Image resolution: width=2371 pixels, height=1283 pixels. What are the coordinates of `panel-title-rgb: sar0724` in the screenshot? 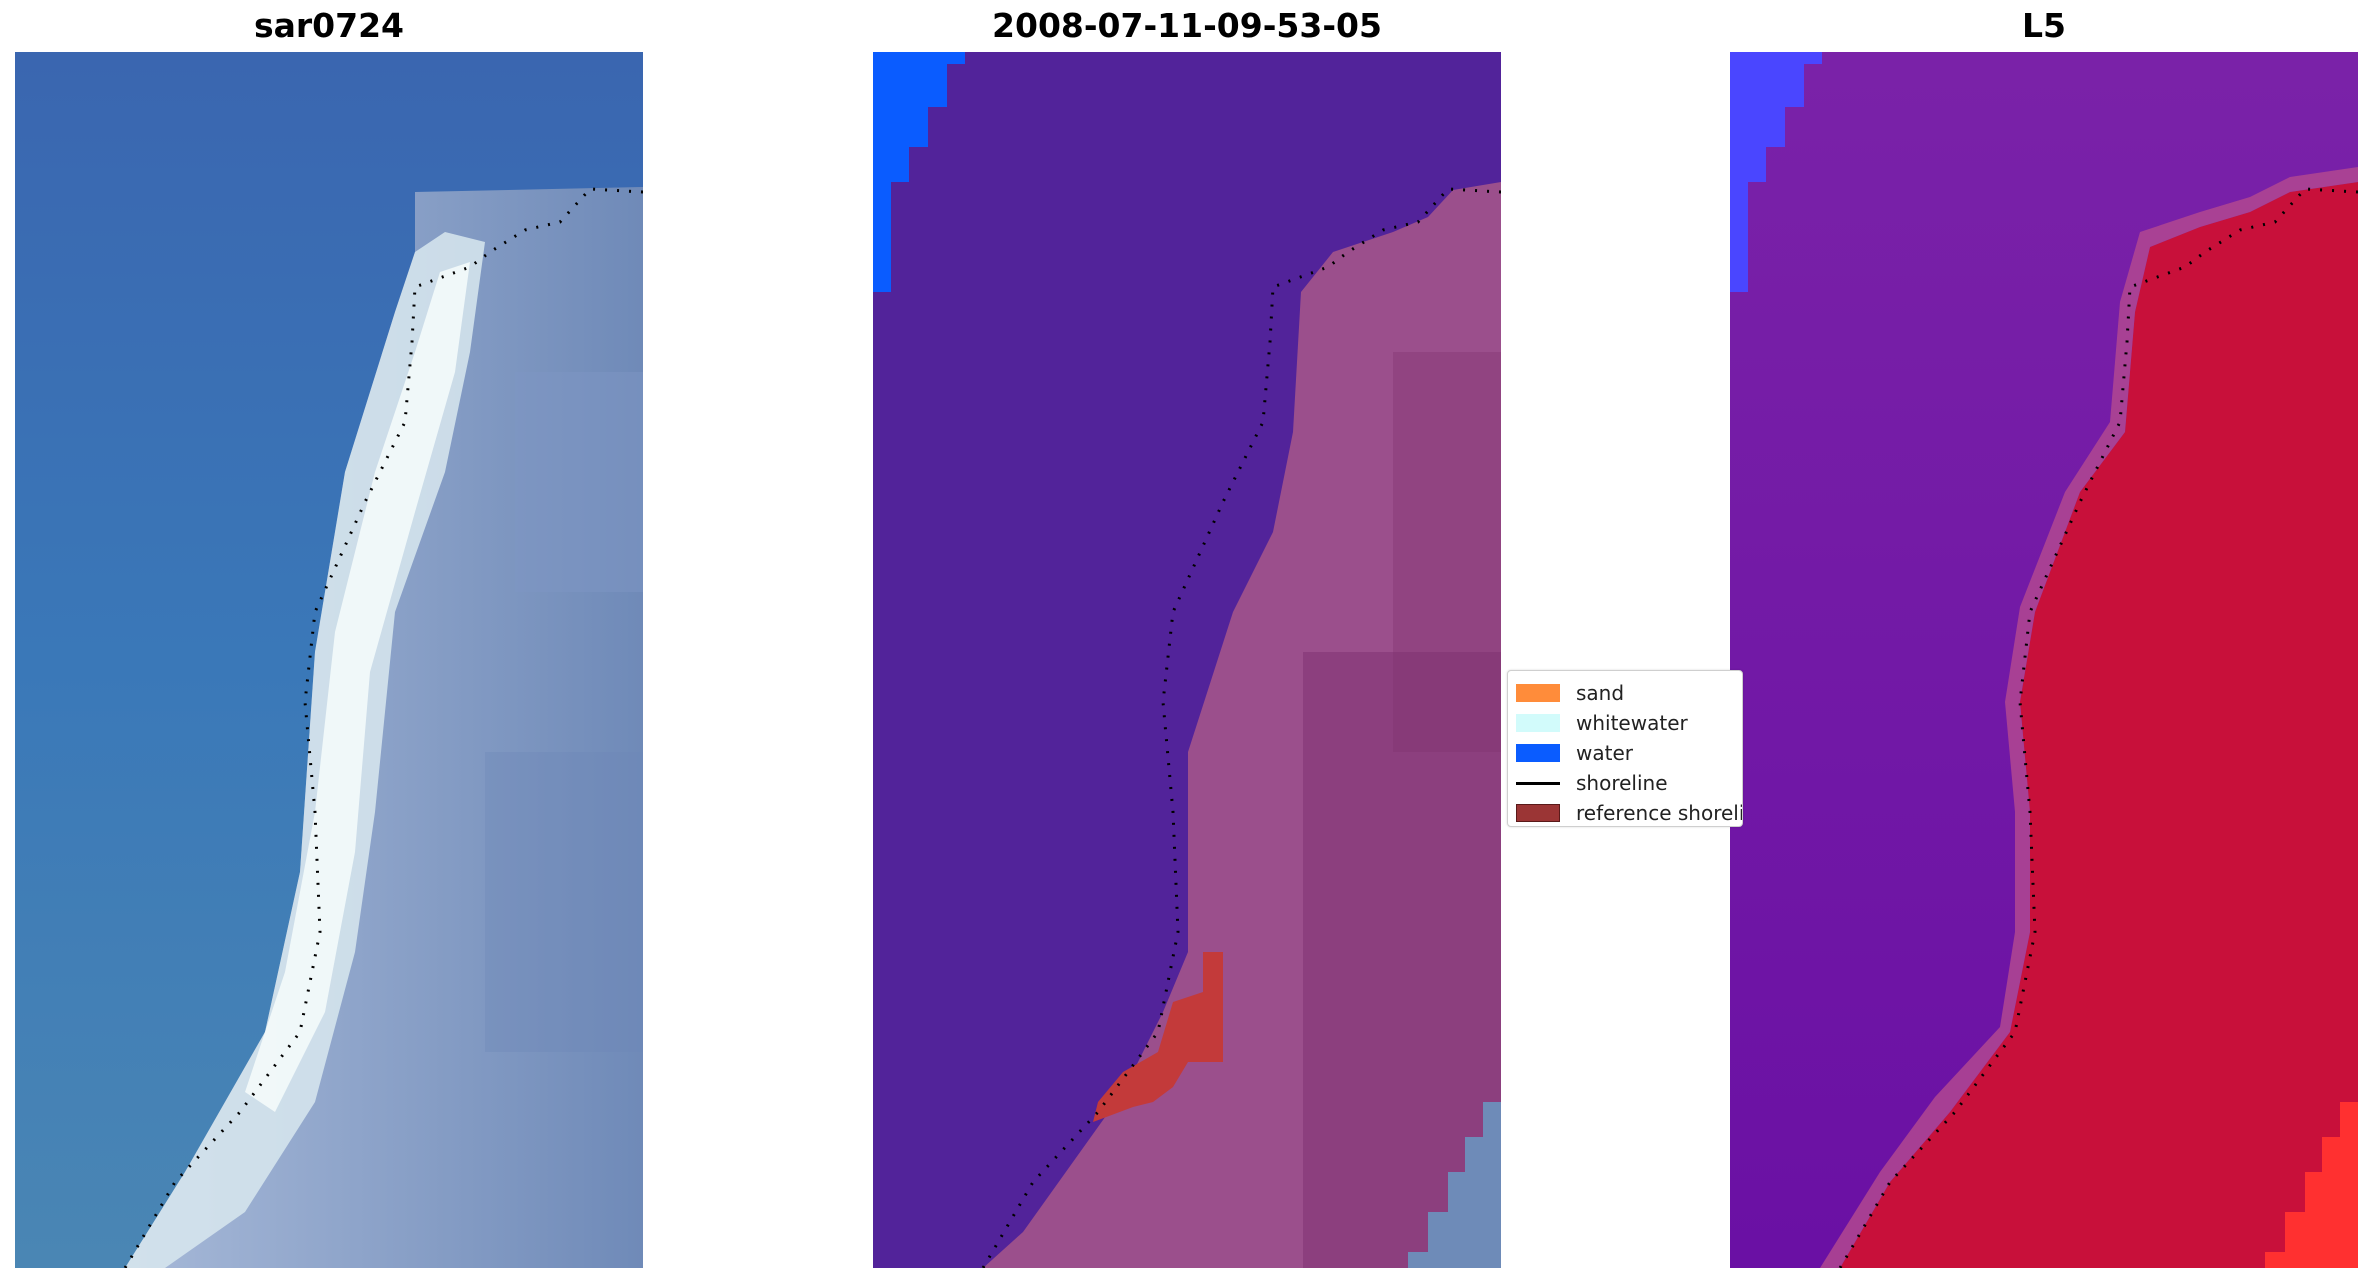 It's located at (329, 25).